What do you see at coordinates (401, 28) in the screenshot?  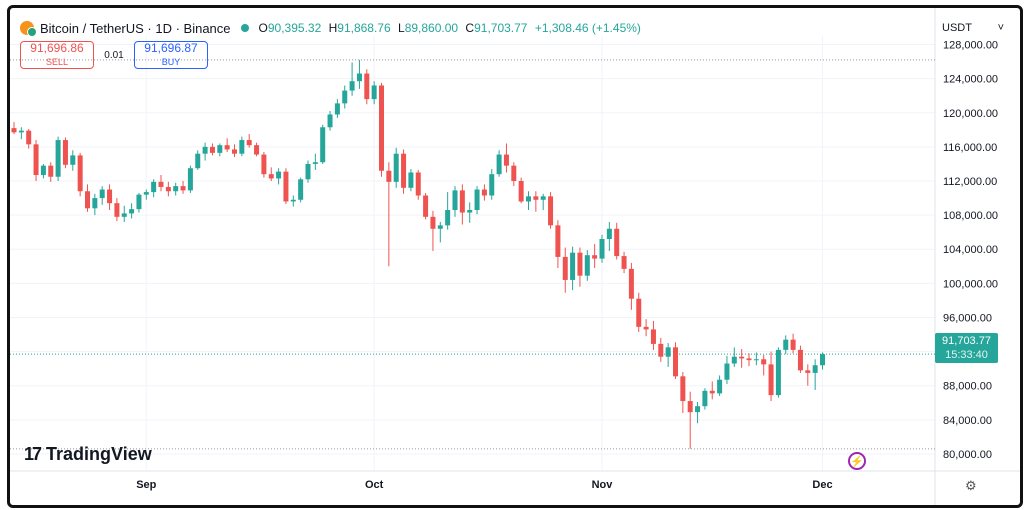 I see `low-key: L` at bounding box center [401, 28].